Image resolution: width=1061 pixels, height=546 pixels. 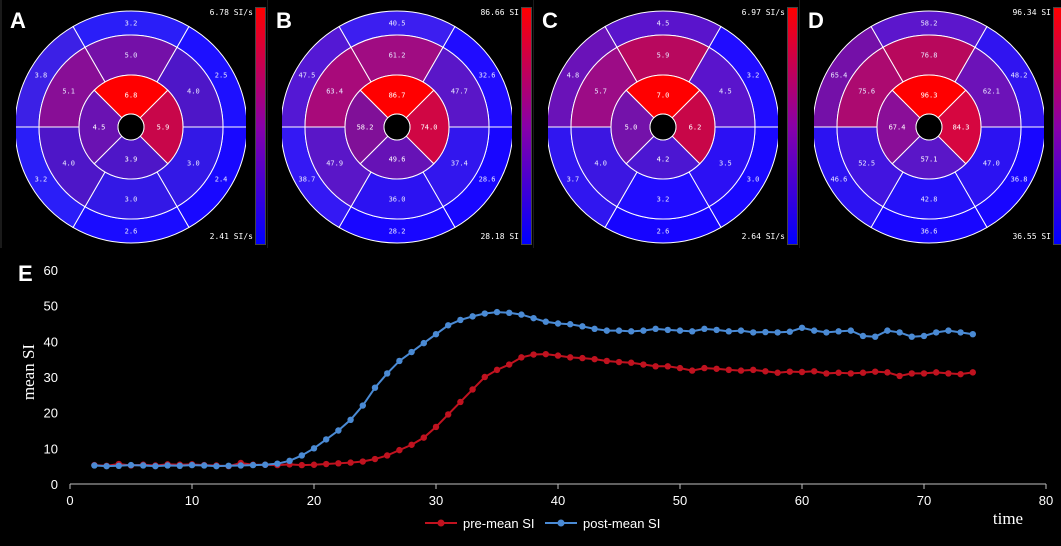 What do you see at coordinates (991, 164) in the screenshot?
I see `mid-segment-value: 47.0` at bounding box center [991, 164].